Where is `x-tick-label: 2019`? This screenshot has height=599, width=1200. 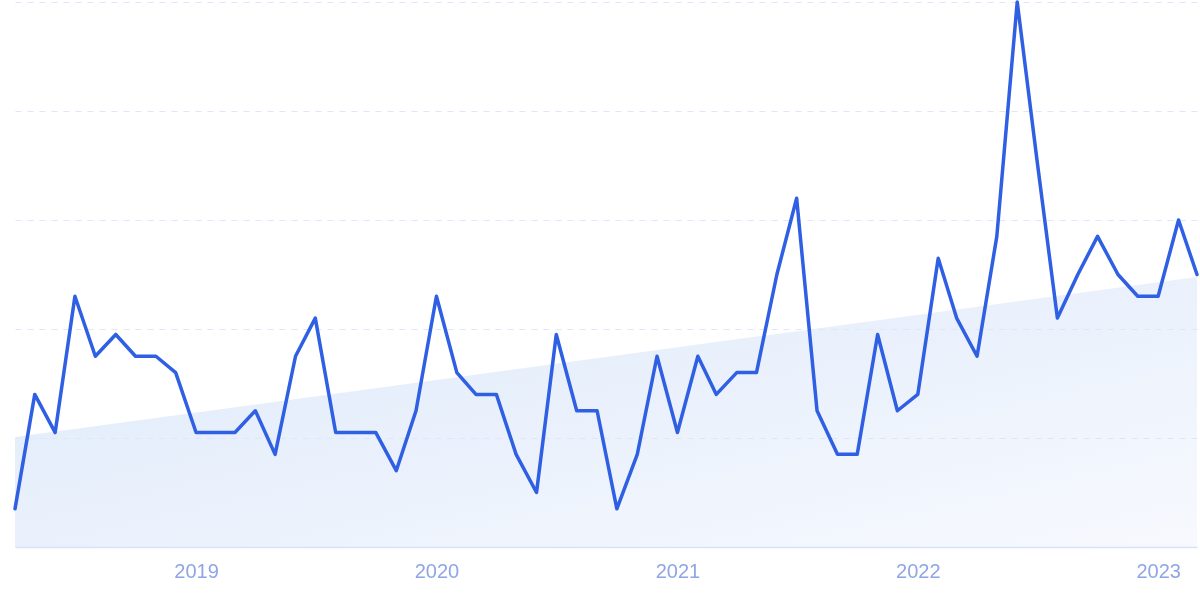
x-tick-label: 2019 is located at coordinates (196, 570).